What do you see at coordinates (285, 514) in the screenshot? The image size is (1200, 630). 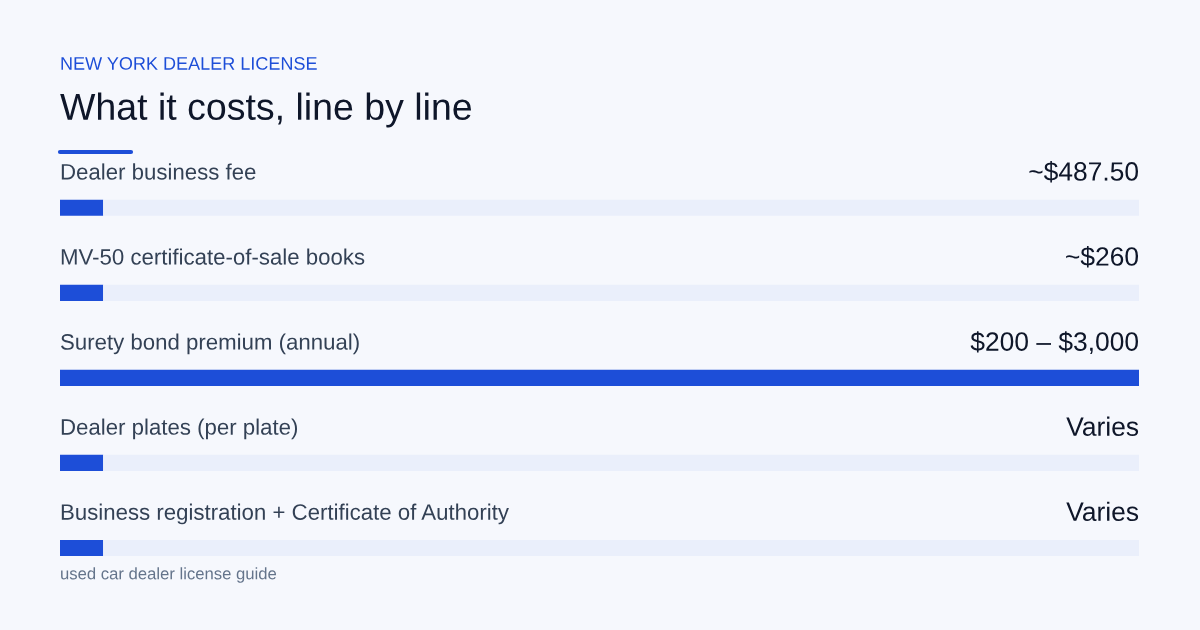 I see `y-tick-label: Business registration + Certificate of Authority` at bounding box center [285, 514].